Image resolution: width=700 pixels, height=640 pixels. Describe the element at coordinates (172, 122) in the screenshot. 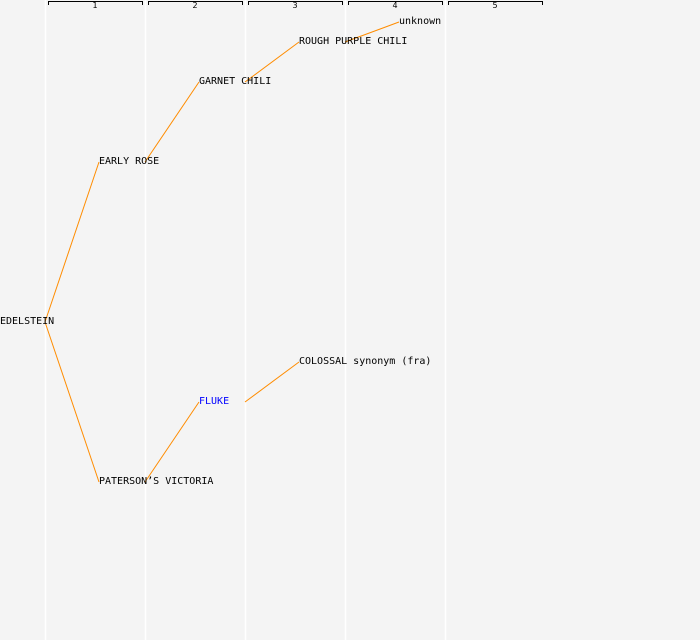

I see `edge-early-rose-garnet-chili` at that location.